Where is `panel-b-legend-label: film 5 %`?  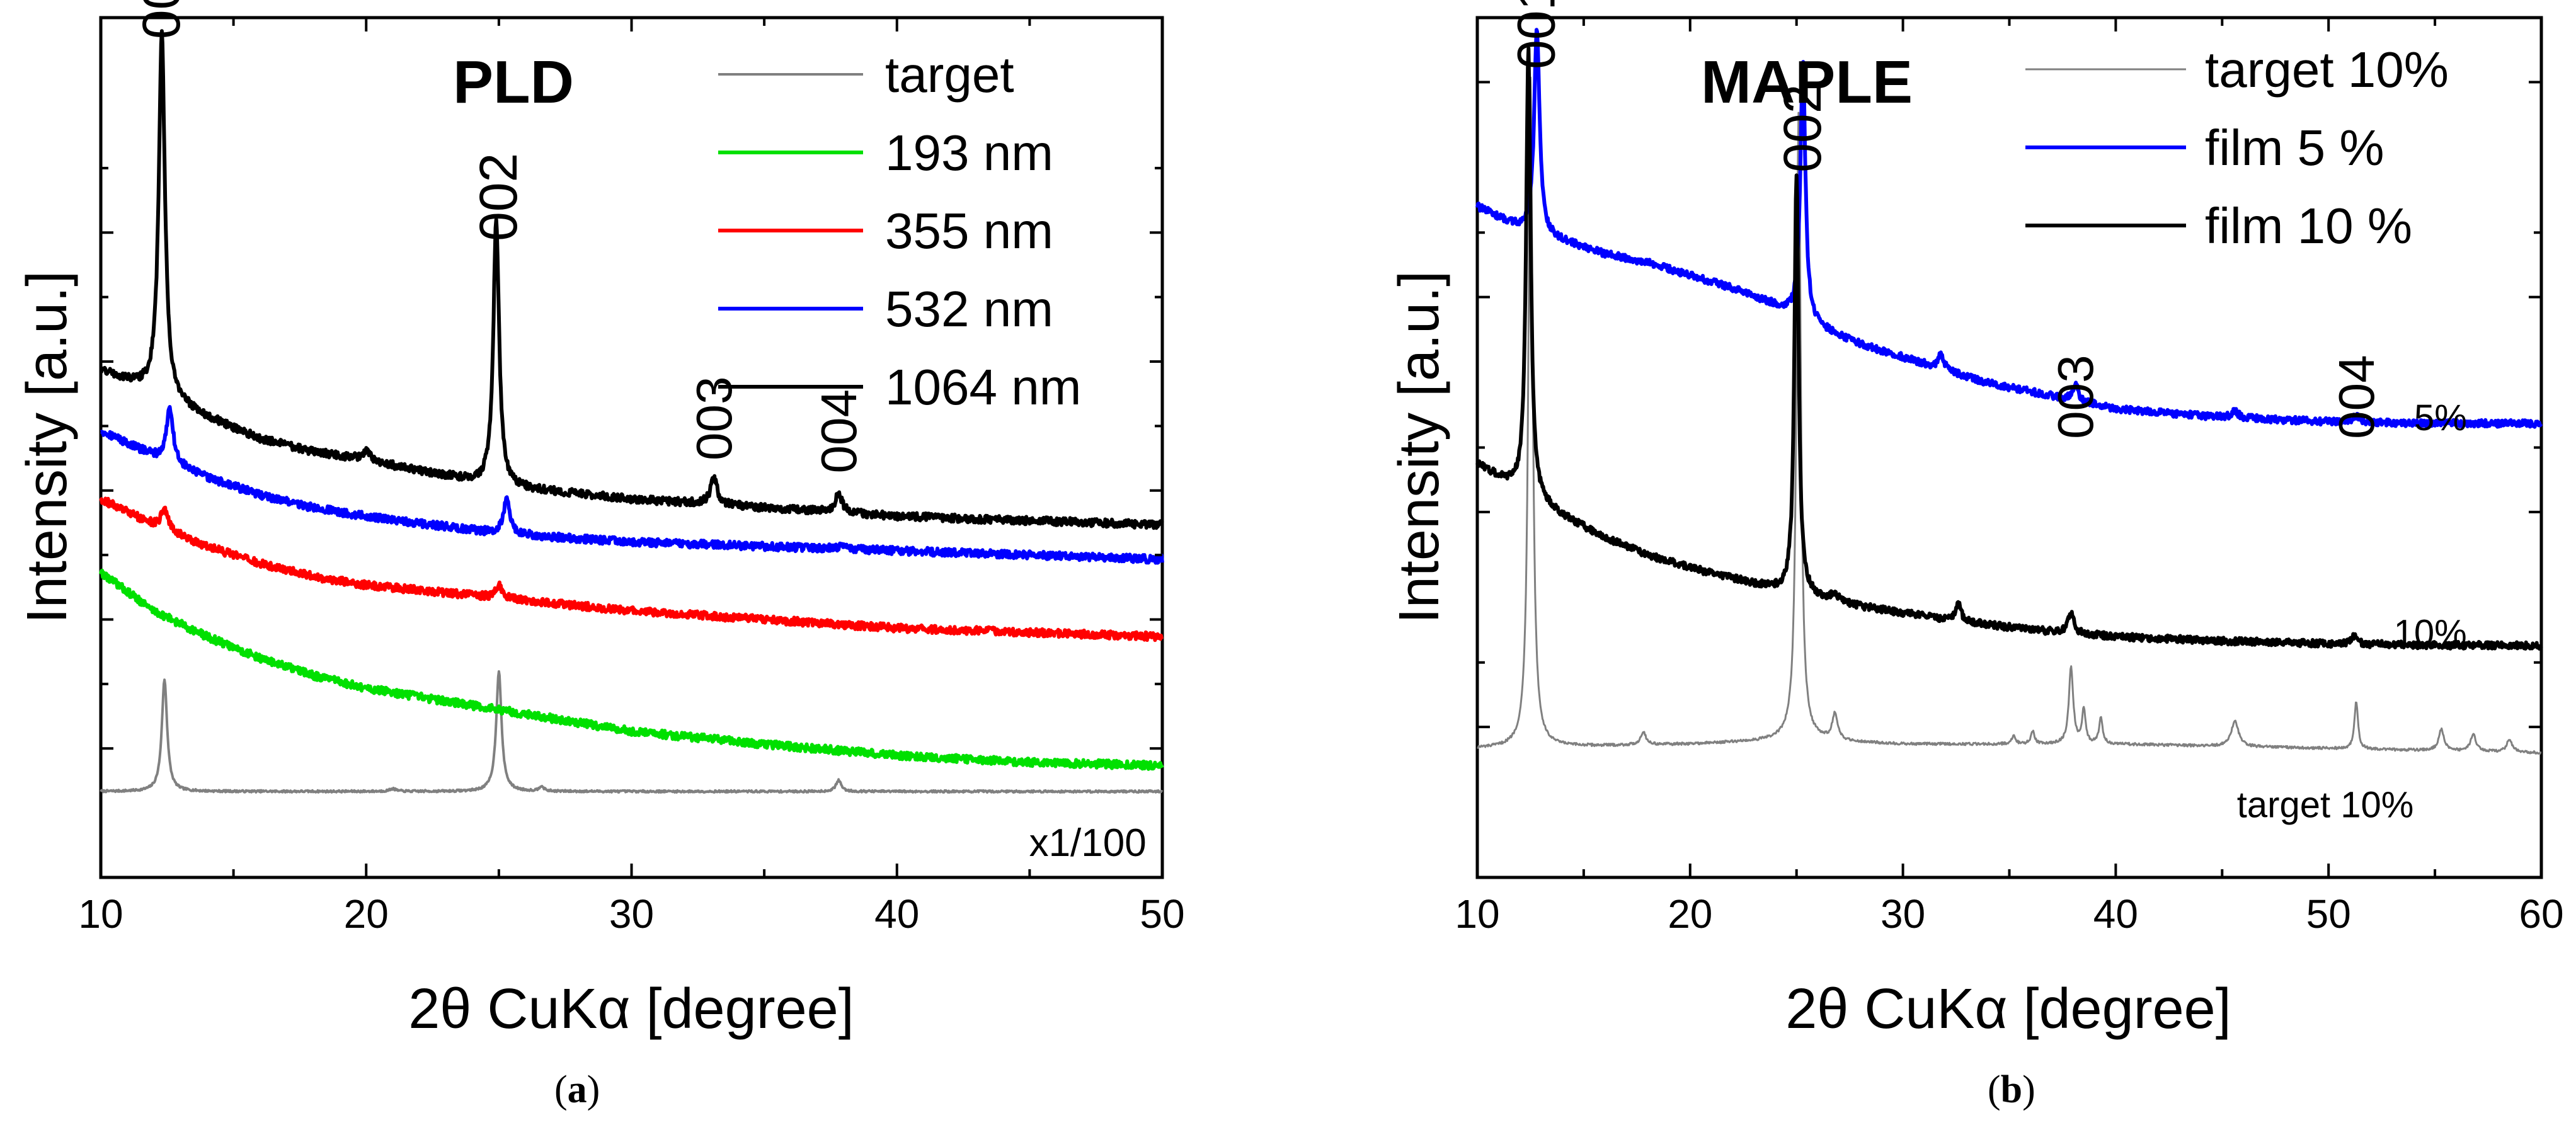
panel-b-legend-label: film 5 % is located at coordinates (2294, 148).